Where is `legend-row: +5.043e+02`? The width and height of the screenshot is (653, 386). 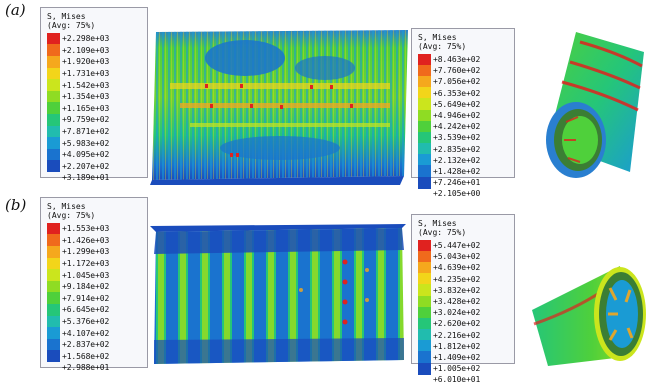 legend-row: +5.043e+02 is located at coordinates (463, 256).